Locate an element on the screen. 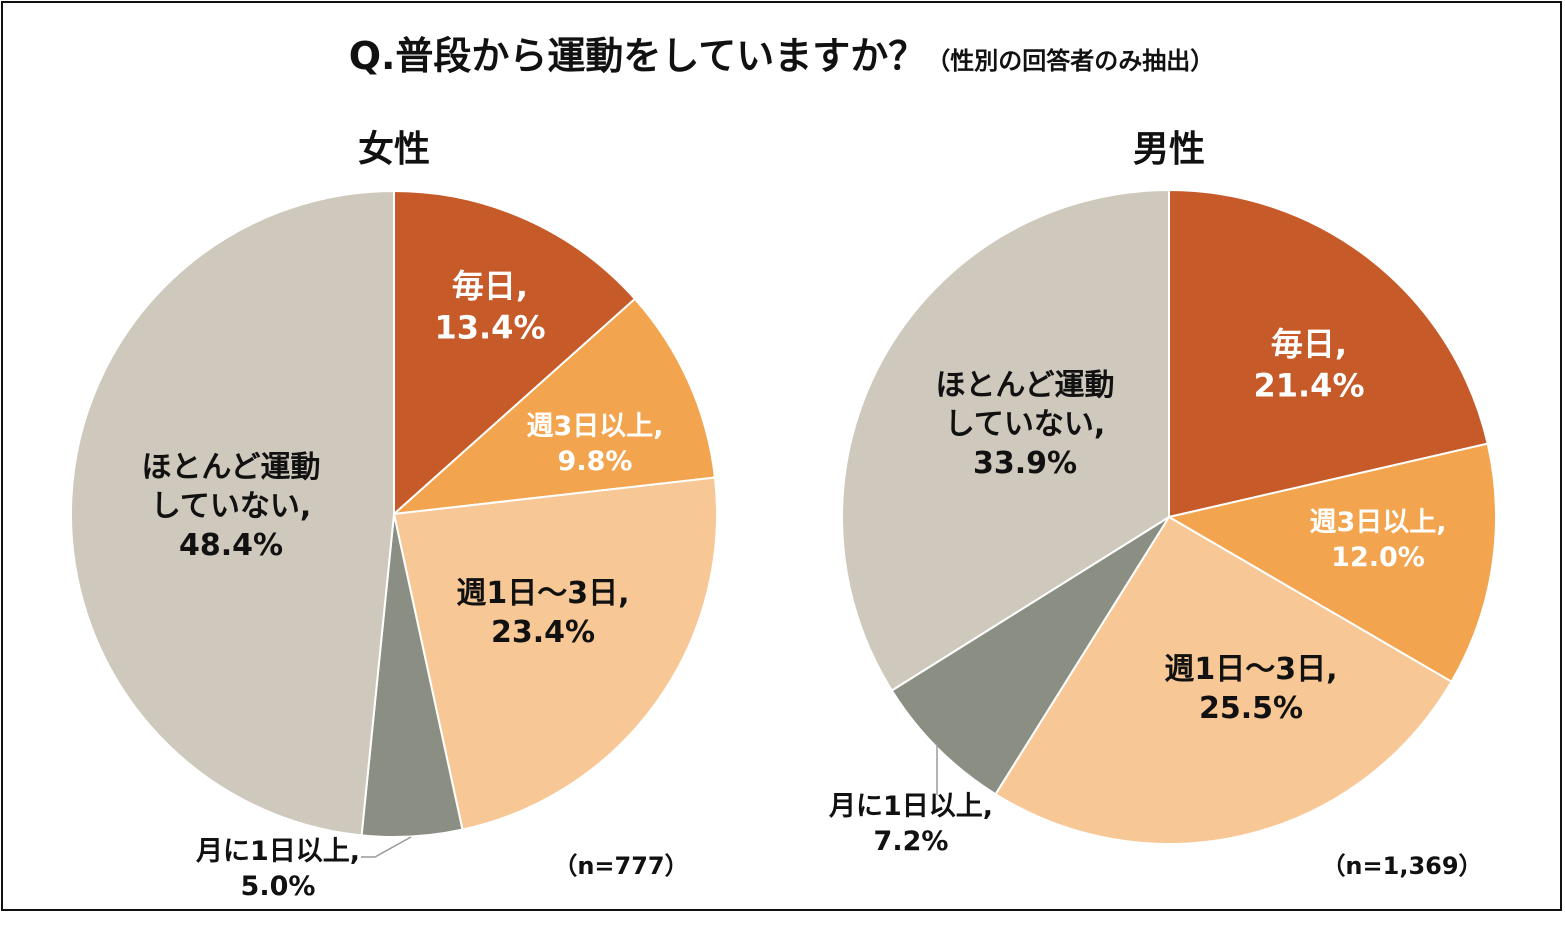  slice-label-weekly1to3: 週1日～3日, 25.5% is located at coordinates (1250, 689).